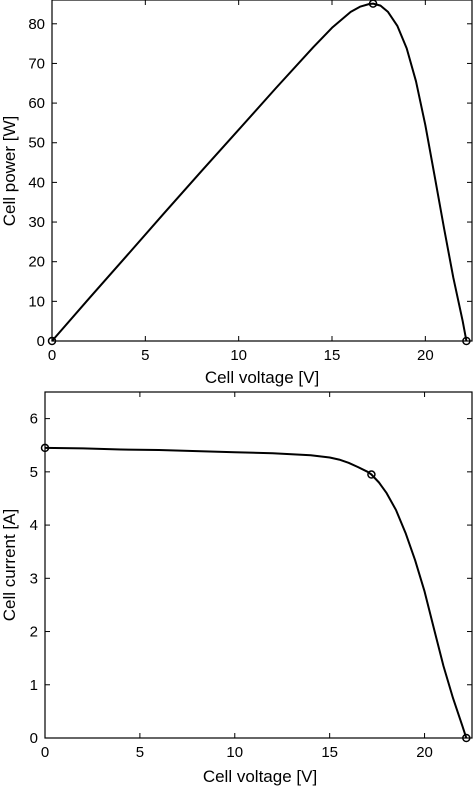 This screenshot has height=786, width=474. What do you see at coordinates (36, 262) in the screenshot?
I see `power-y-tick-label: 20` at bounding box center [36, 262].